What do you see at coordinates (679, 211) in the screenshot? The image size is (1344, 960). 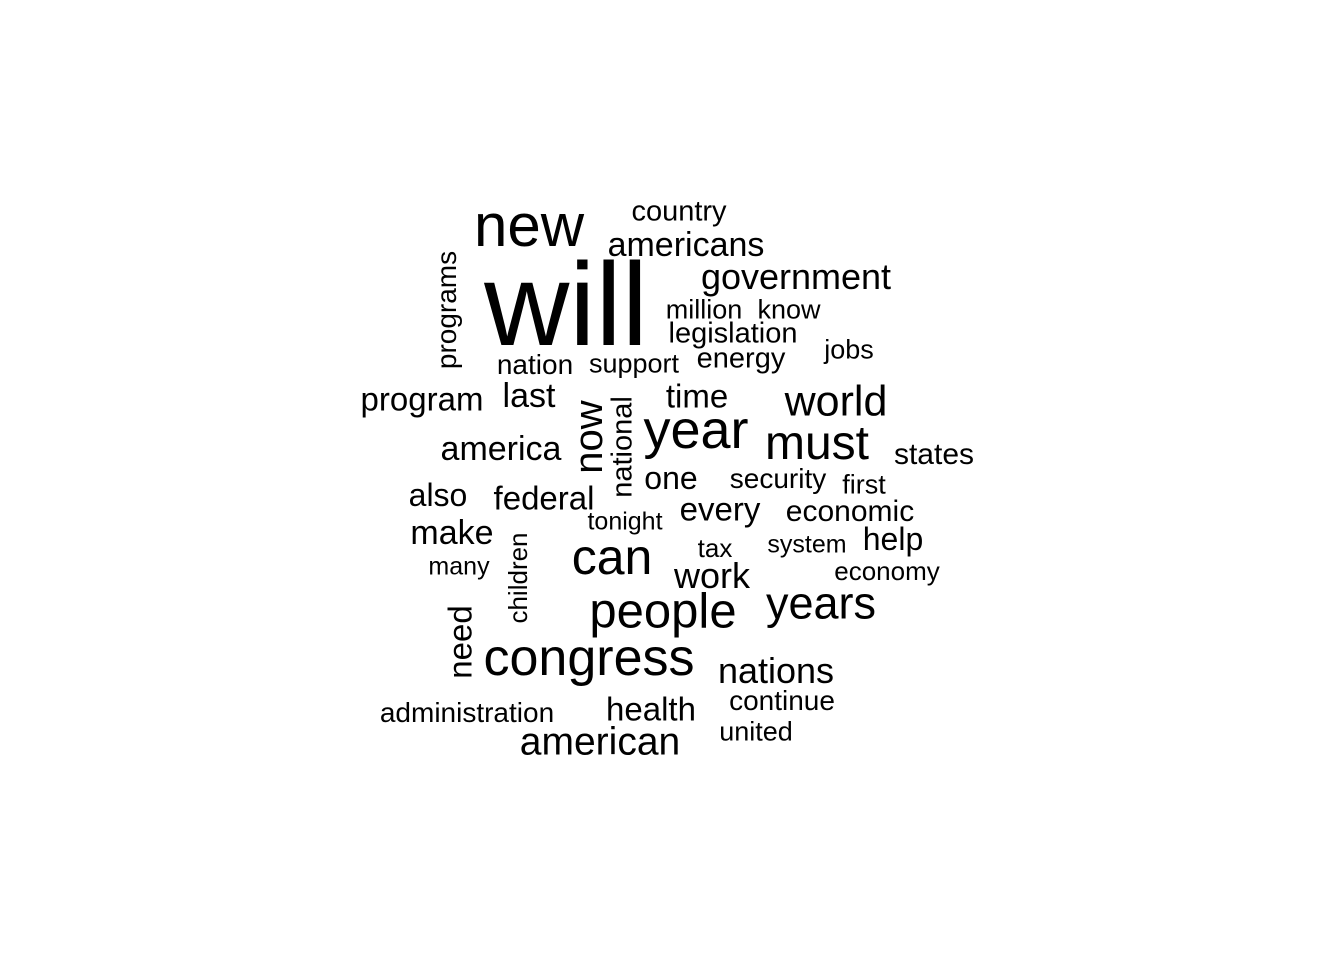 I see `word-country: country` at bounding box center [679, 211].